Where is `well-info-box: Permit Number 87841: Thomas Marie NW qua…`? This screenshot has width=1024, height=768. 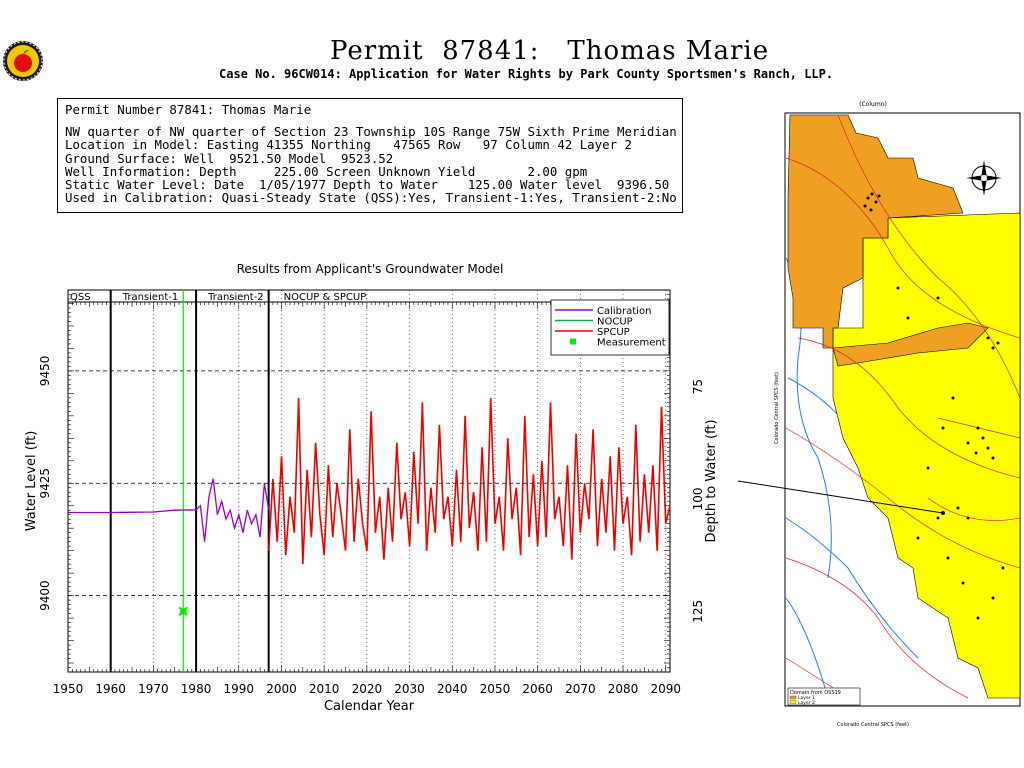 well-info-box: Permit Number 87841: Thomas Marie NW qua… is located at coordinates (370, 155).